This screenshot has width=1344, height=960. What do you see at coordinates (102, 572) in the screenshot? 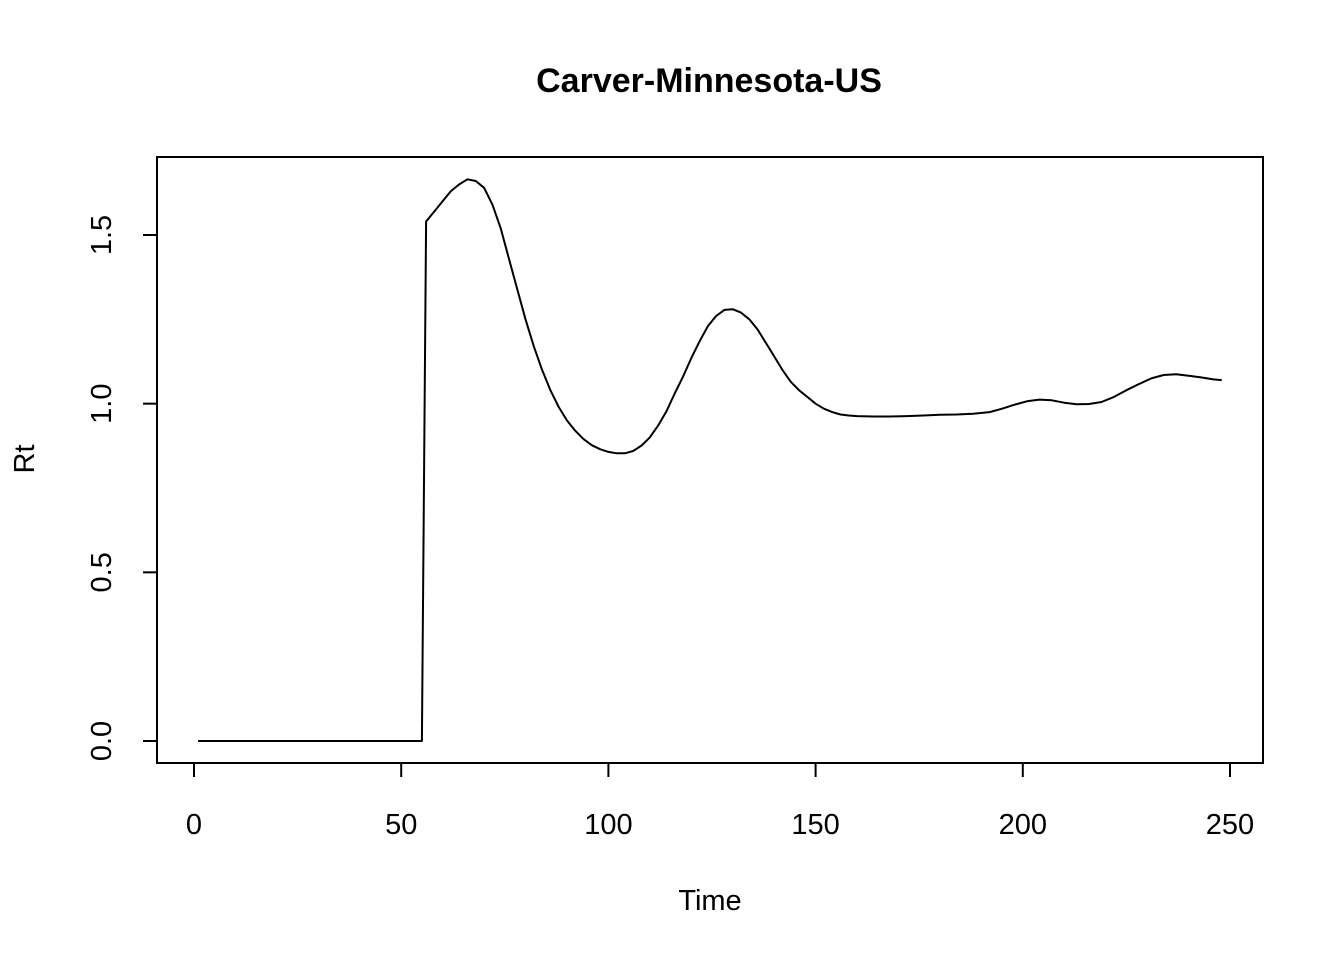
I see `y-tick-label: 0.5` at bounding box center [102, 572].